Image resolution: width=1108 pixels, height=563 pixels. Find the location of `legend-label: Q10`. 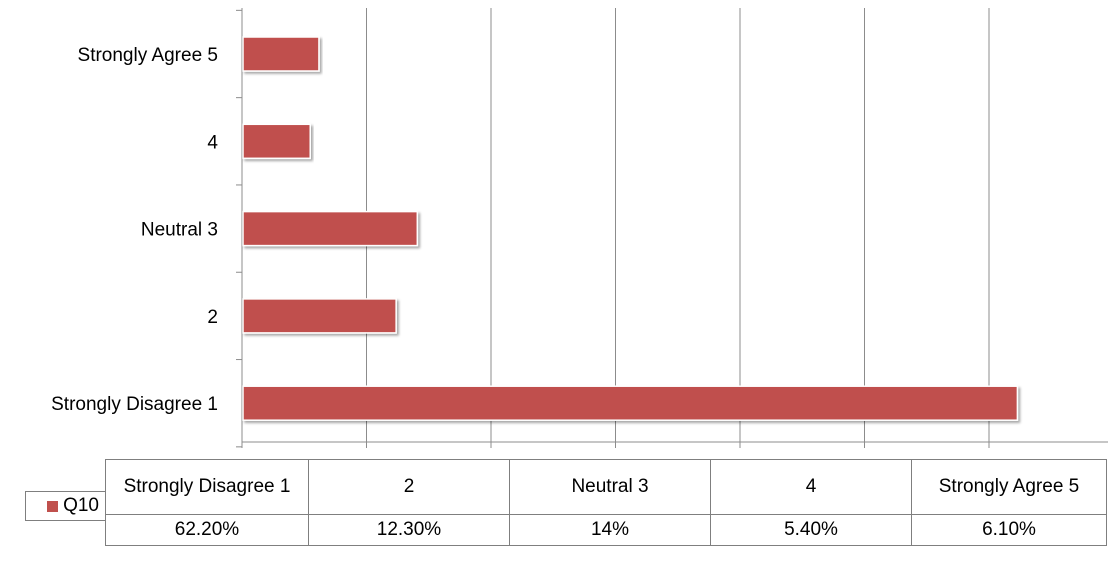

legend-label: Q10 is located at coordinates (81, 505).